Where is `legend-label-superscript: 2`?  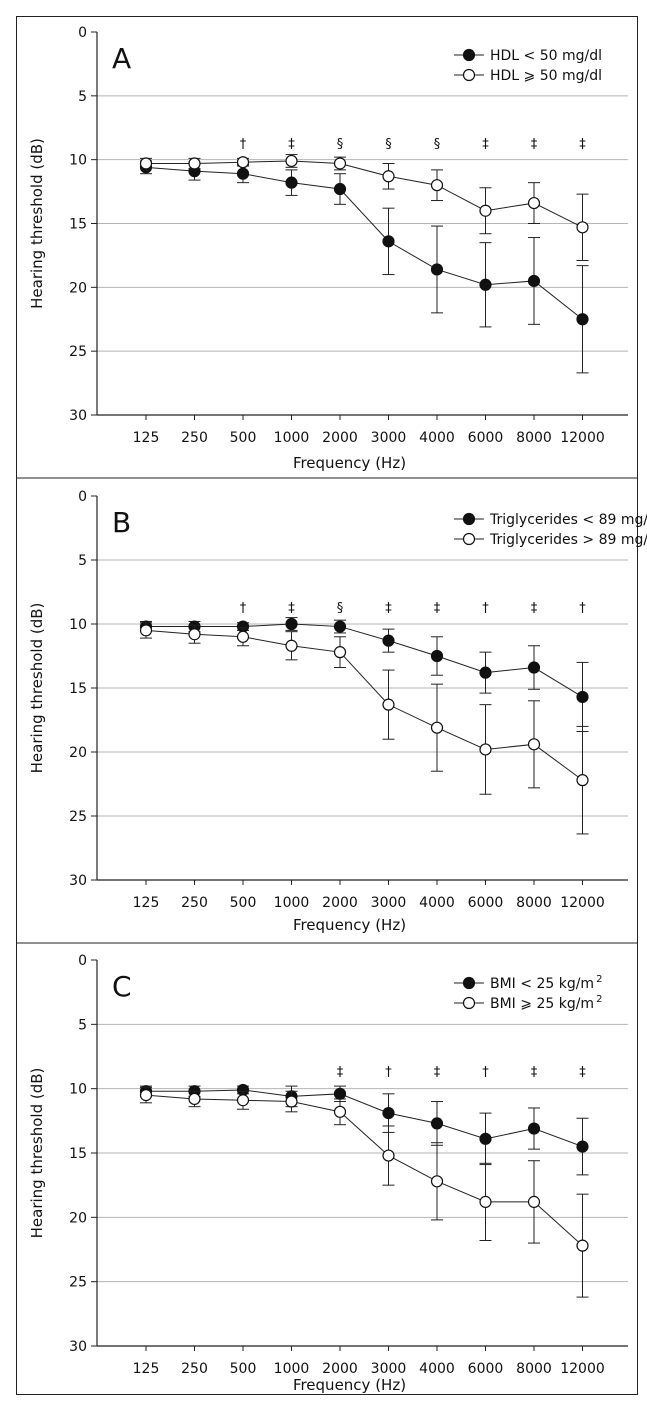 legend-label-superscript: 2 is located at coordinates (599, 979).